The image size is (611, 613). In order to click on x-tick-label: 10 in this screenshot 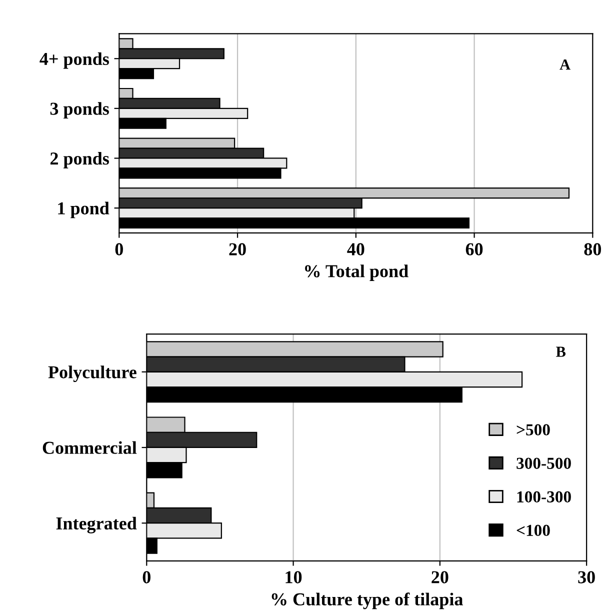, I will do `click(294, 577)`.